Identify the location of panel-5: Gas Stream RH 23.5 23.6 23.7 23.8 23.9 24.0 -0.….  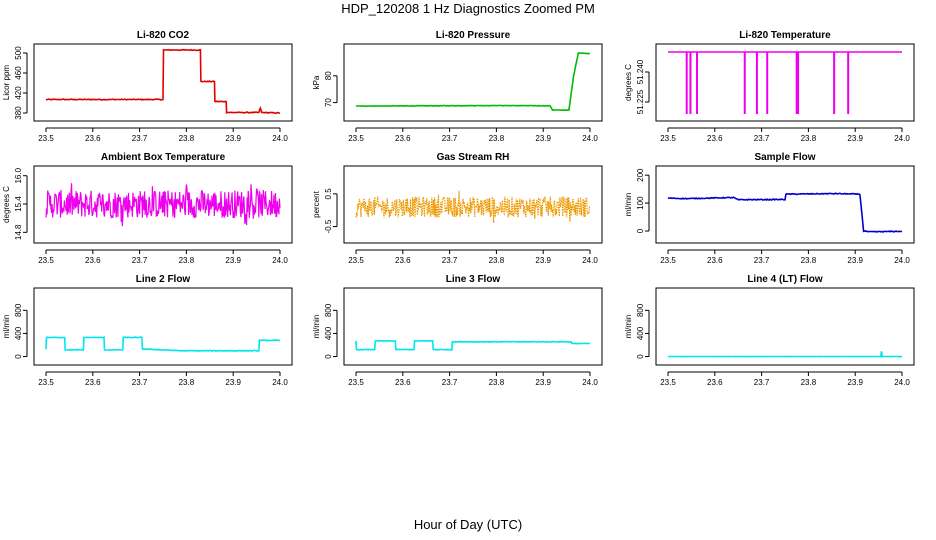
(457, 208).